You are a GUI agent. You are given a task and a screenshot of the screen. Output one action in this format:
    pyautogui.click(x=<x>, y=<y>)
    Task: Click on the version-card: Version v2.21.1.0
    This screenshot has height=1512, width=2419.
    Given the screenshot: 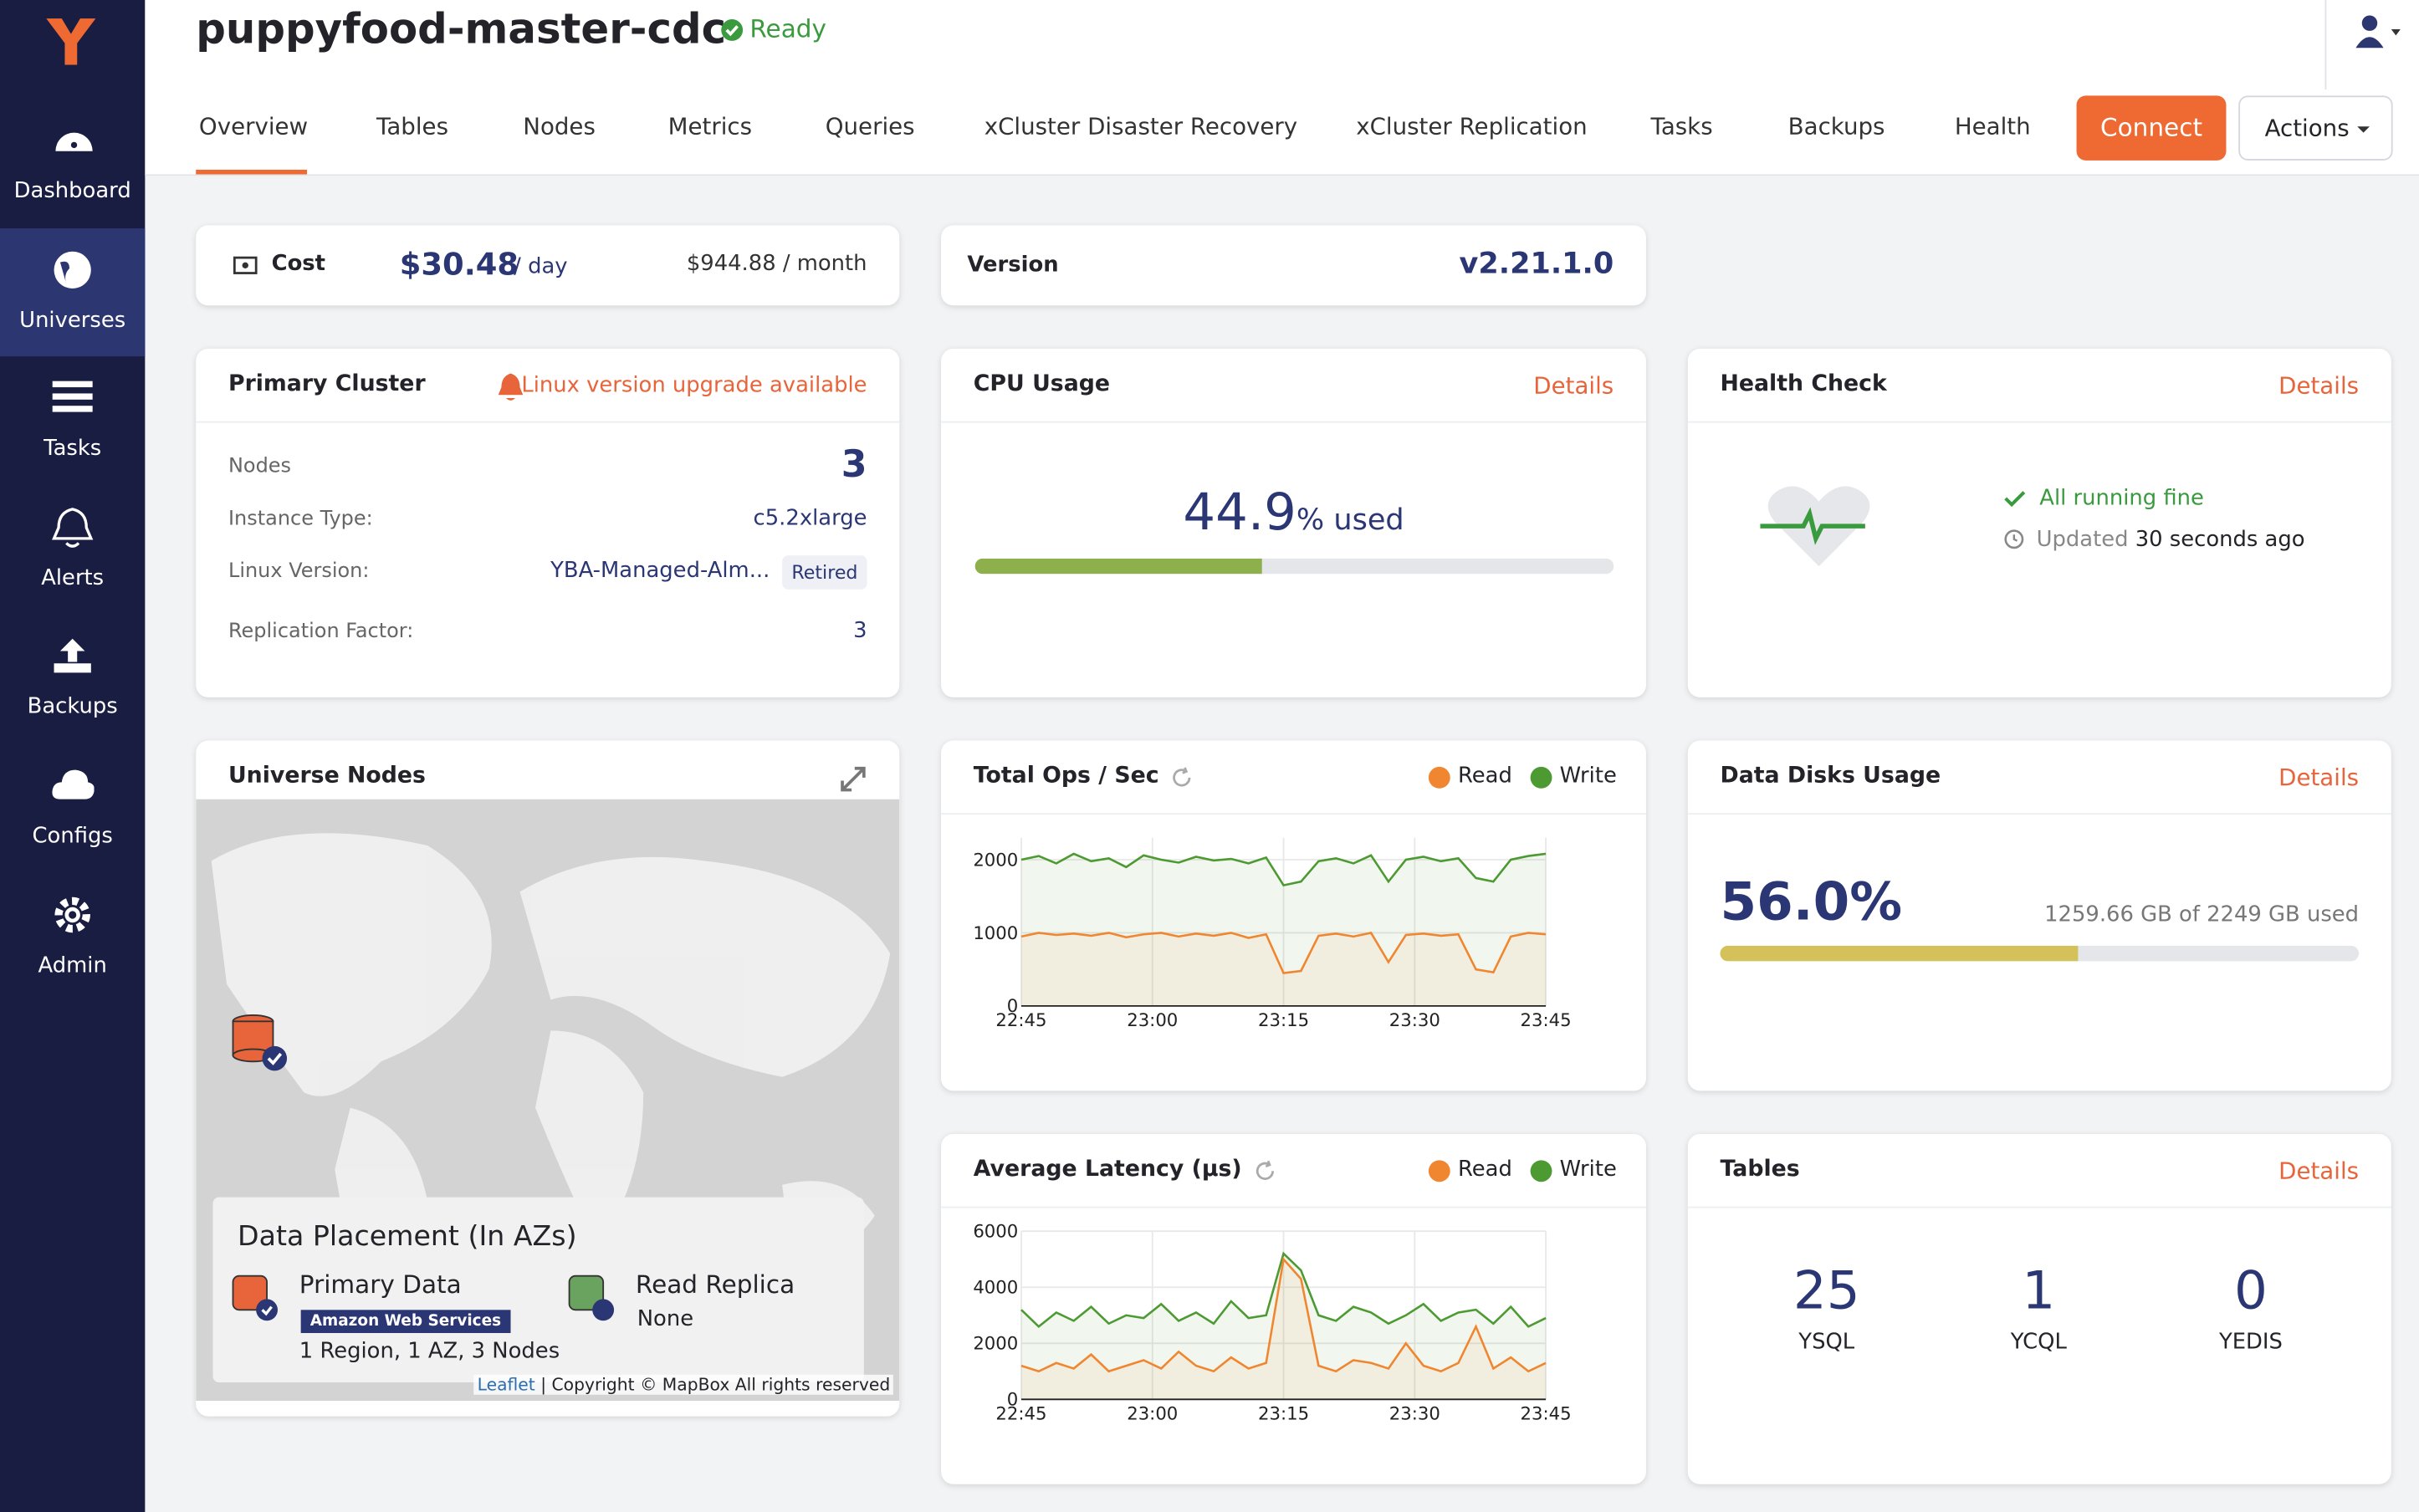 What is the action you would take?
    pyautogui.click(x=1293, y=265)
    